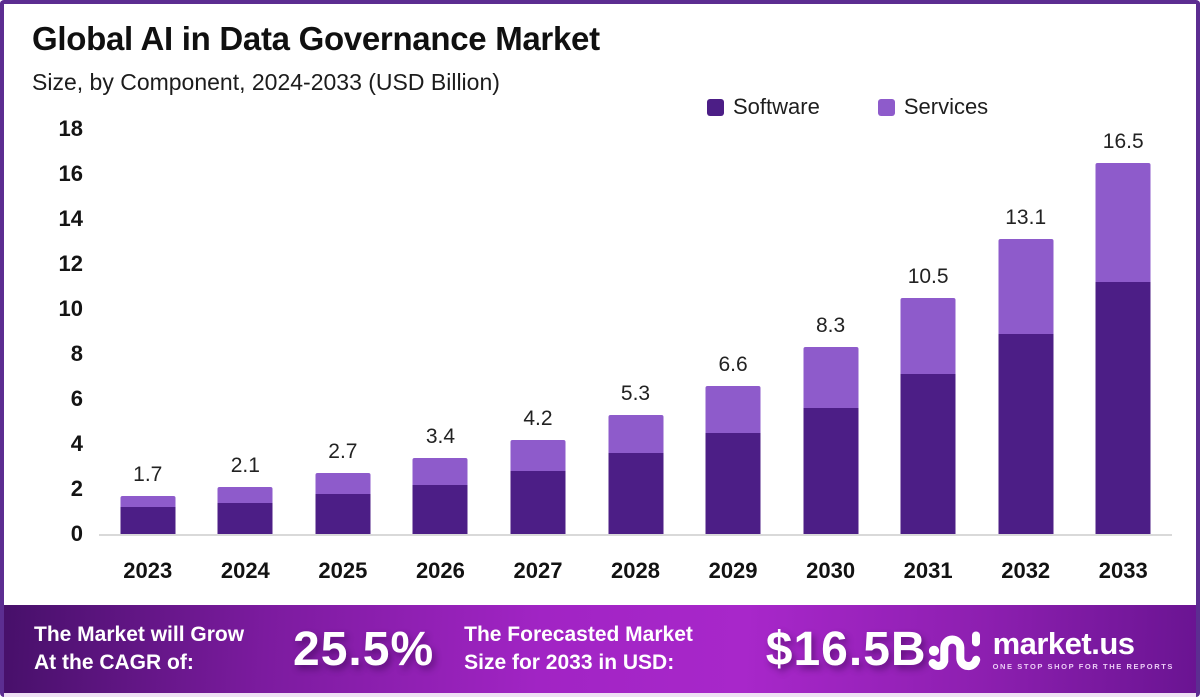 This screenshot has width=1200, height=697. I want to click on y-axis-tick: 16, so click(70, 173).